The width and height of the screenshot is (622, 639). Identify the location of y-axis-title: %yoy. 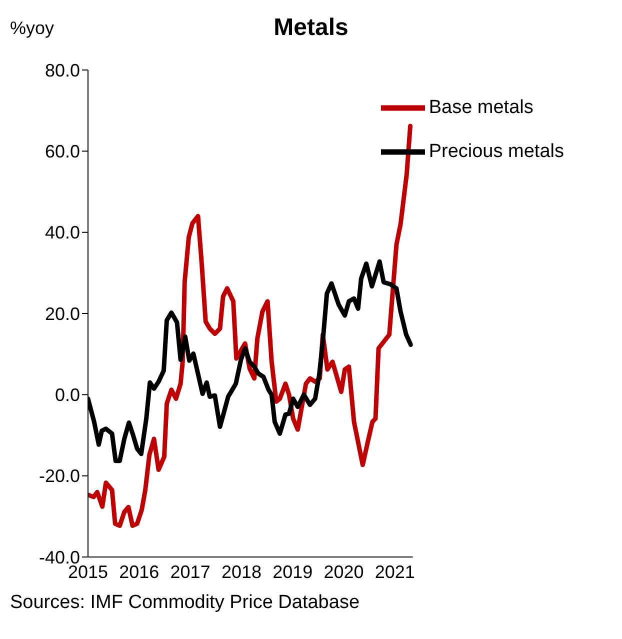
(32, 28).